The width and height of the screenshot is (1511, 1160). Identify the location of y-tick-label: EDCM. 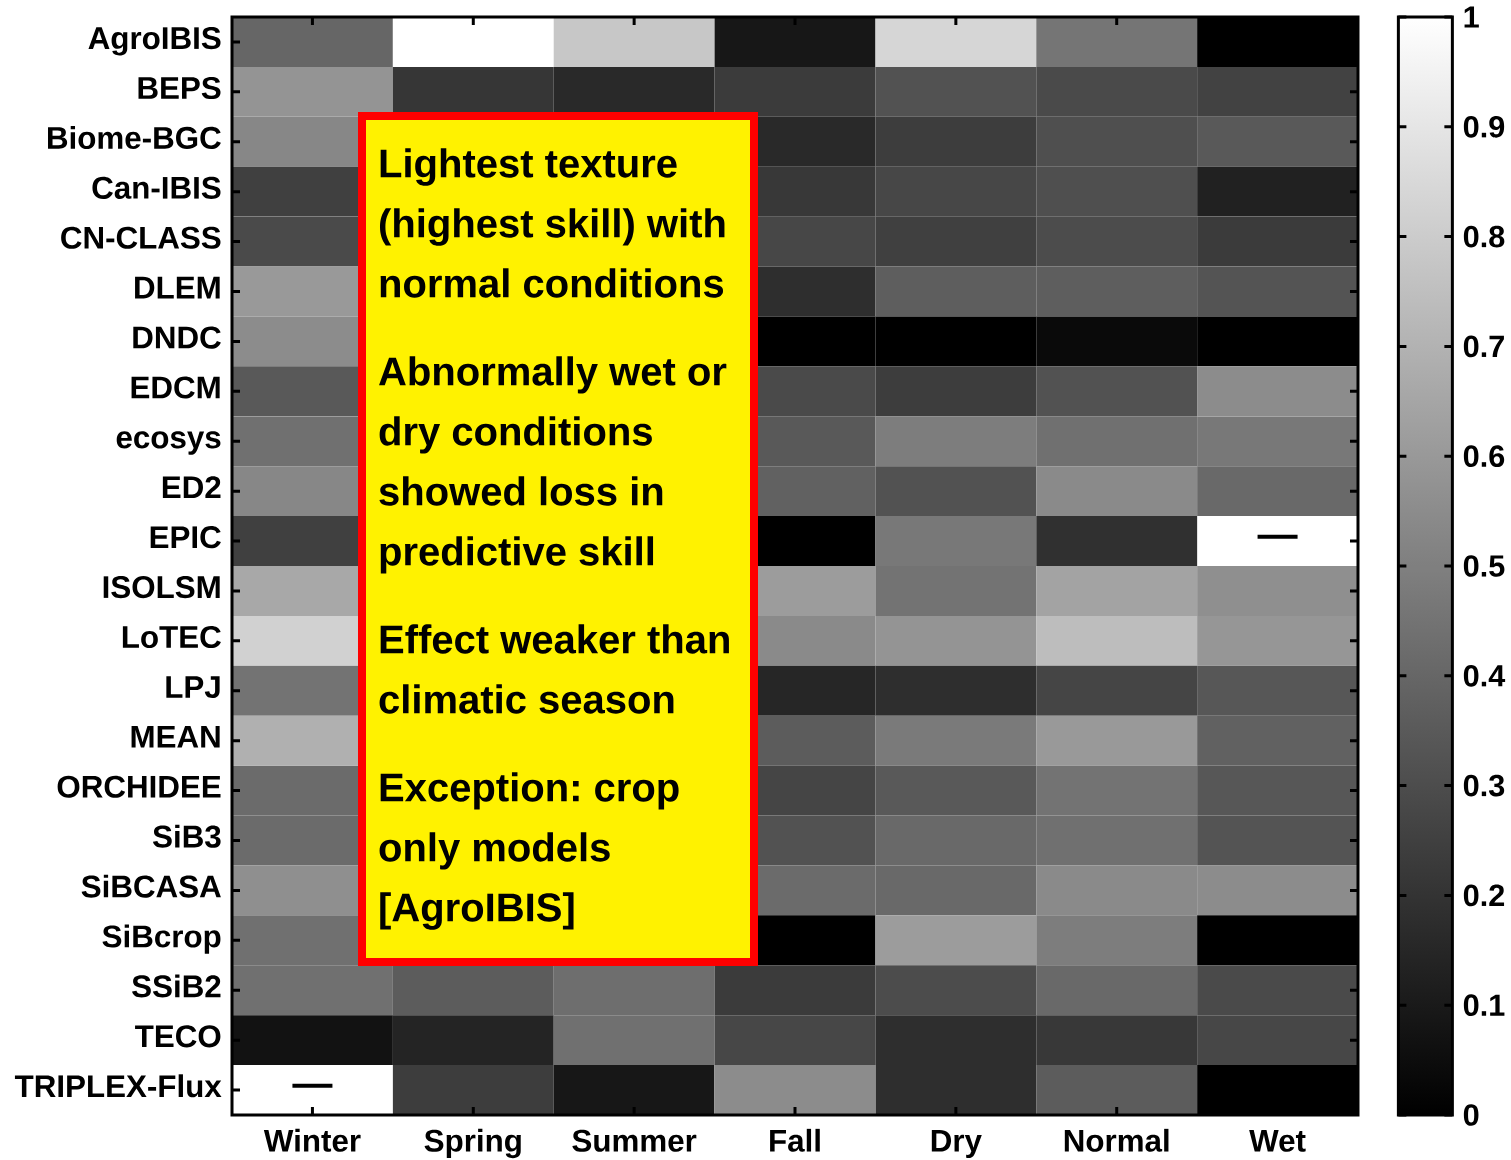
(175, 387).